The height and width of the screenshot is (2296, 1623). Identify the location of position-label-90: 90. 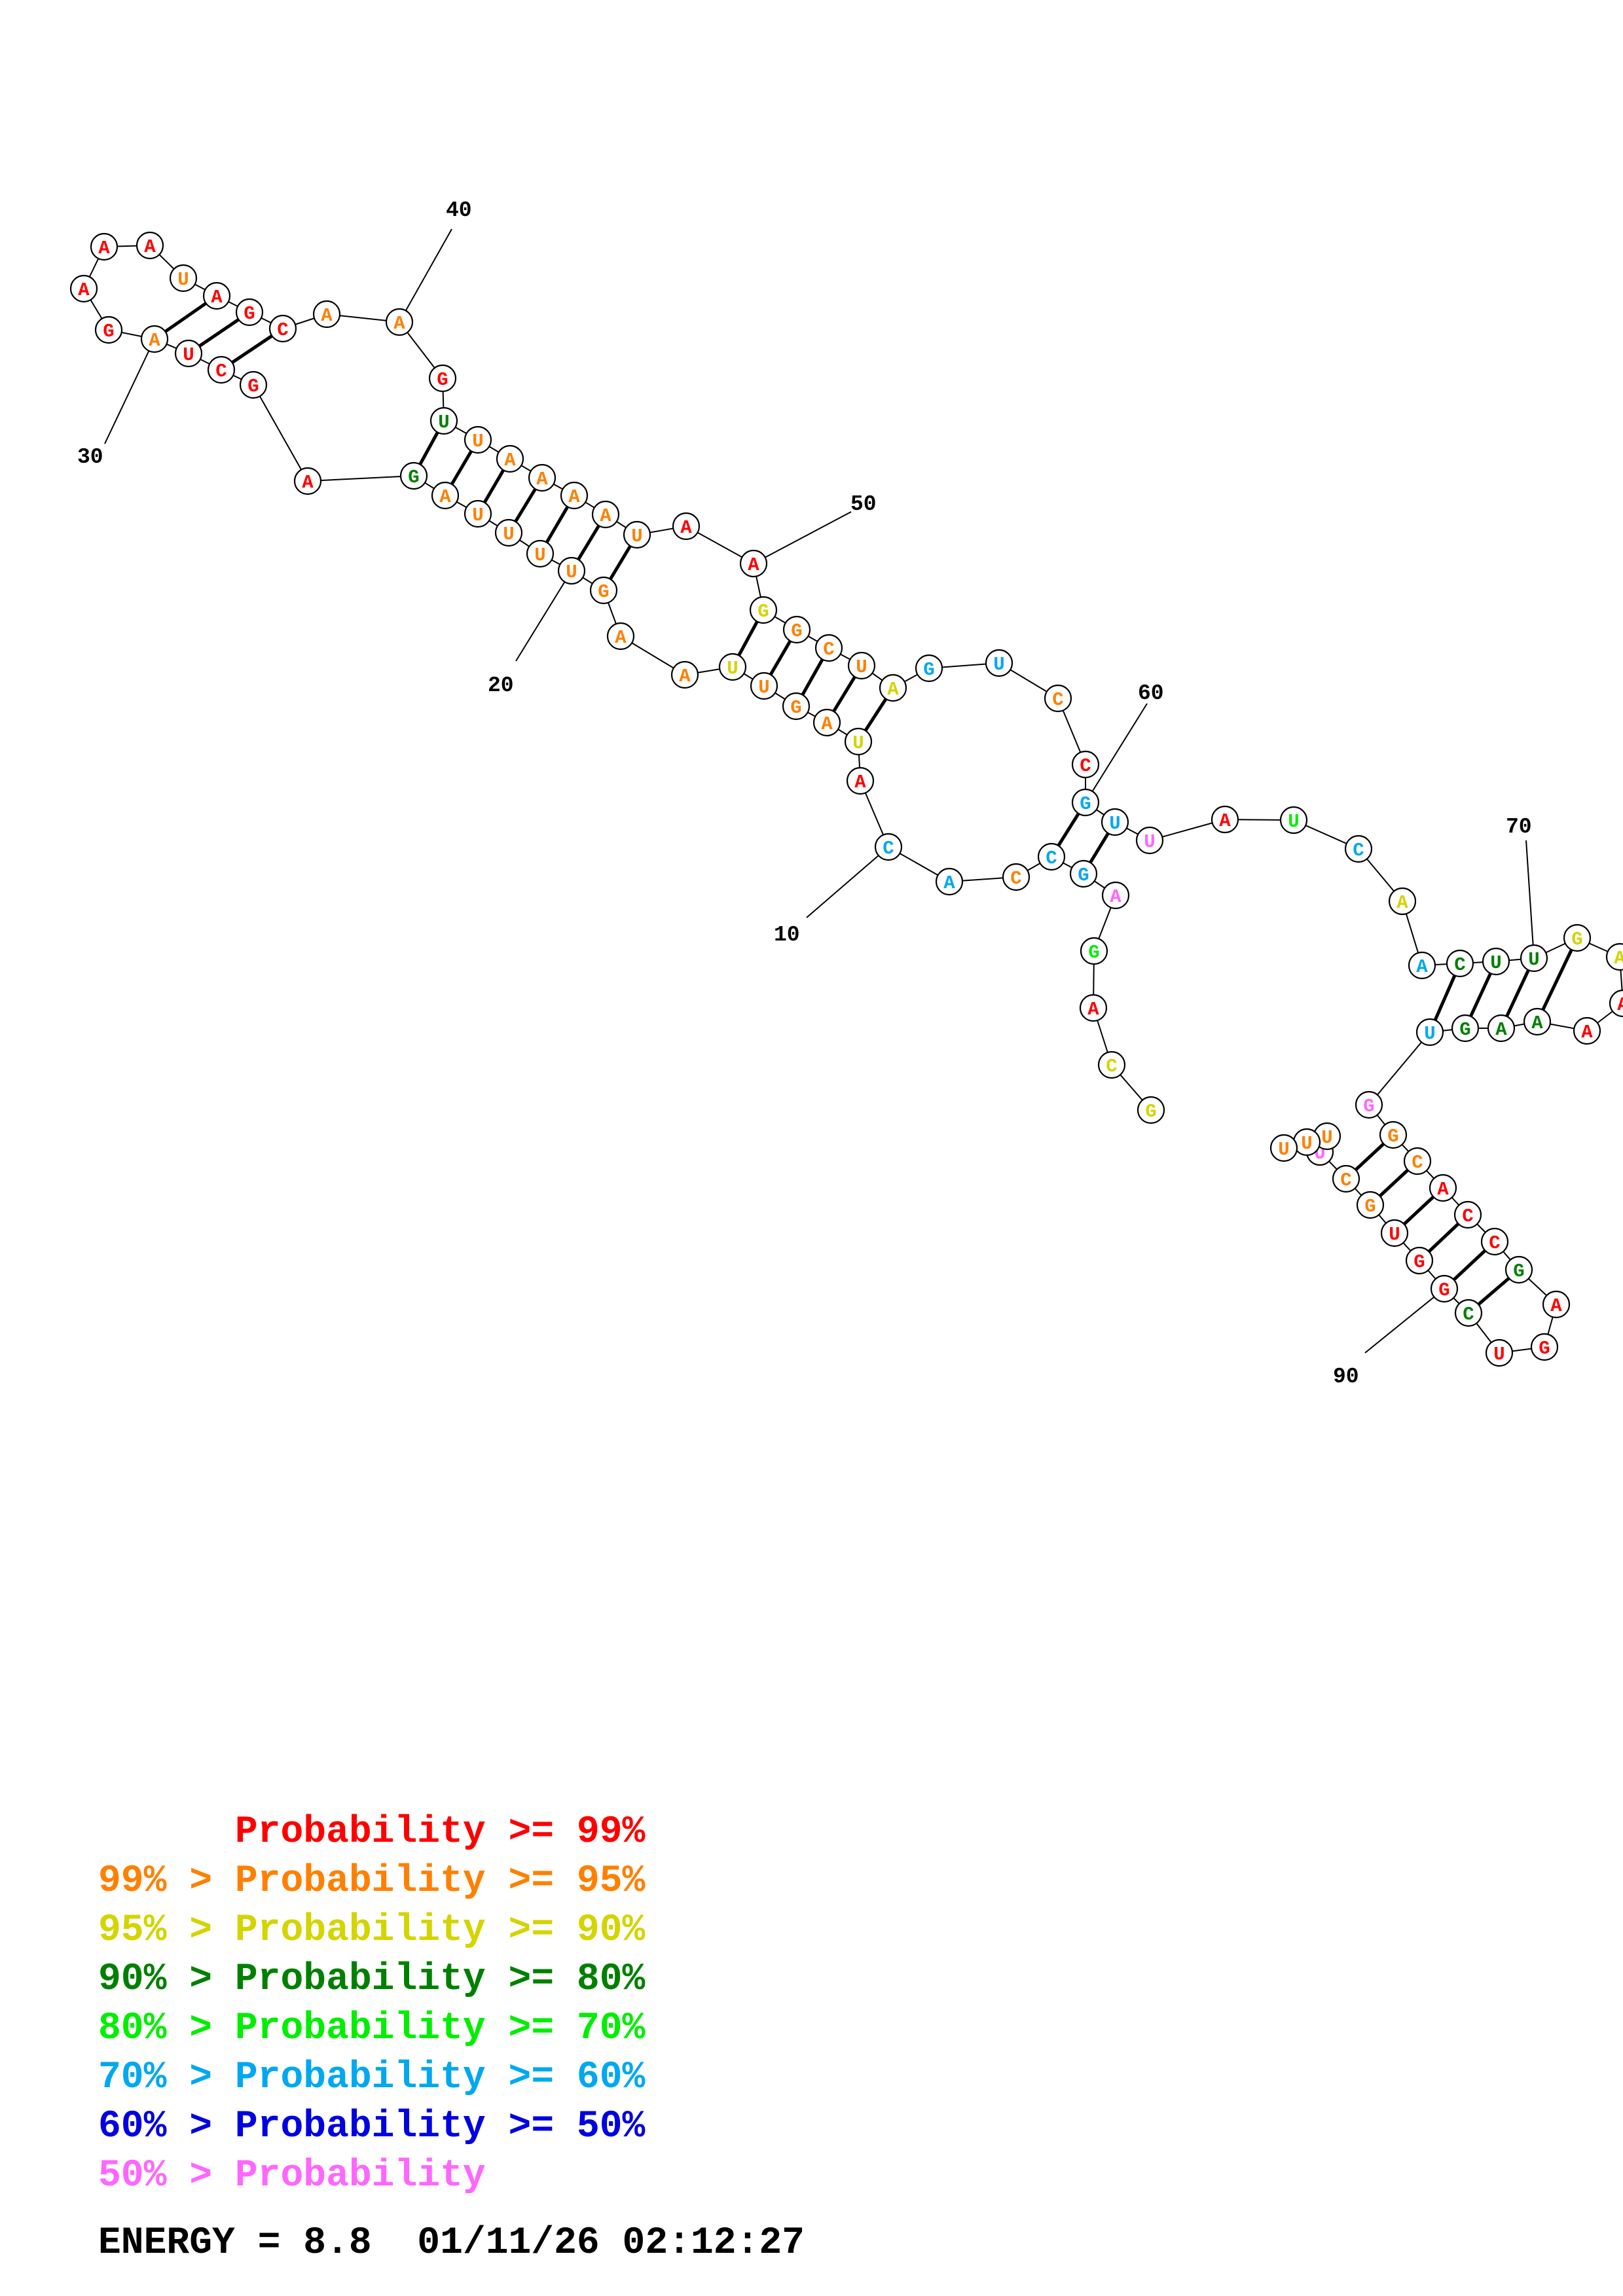
(1346, 1377).